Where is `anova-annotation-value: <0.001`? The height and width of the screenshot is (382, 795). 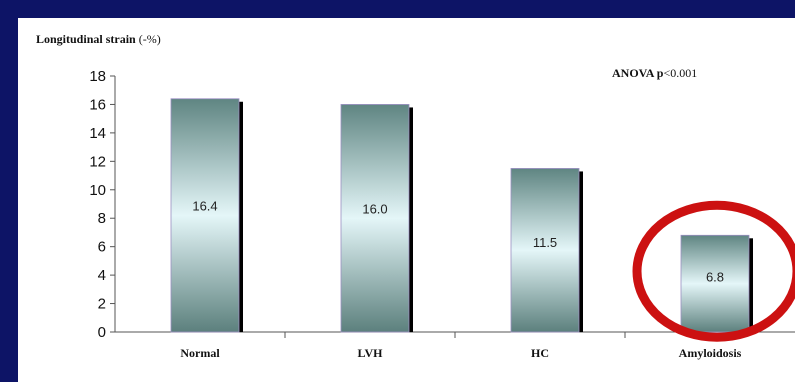 anova-annotation-value: <0.001 is located at coordinates (680, 73).